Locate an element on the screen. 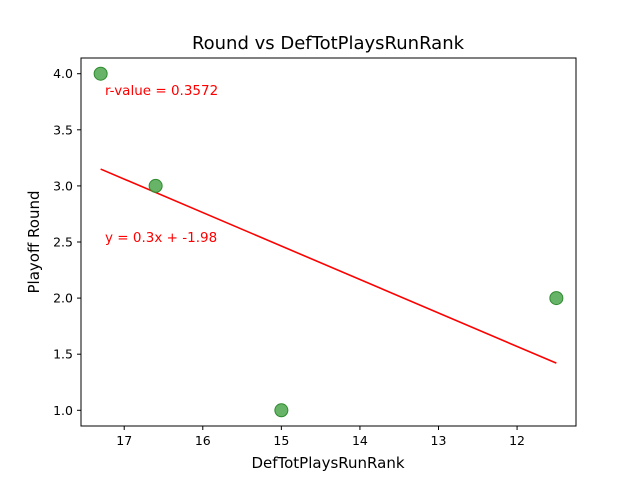 The image size is (640, 480). x-tick-label: 14 is located at coordinates (360, 440).